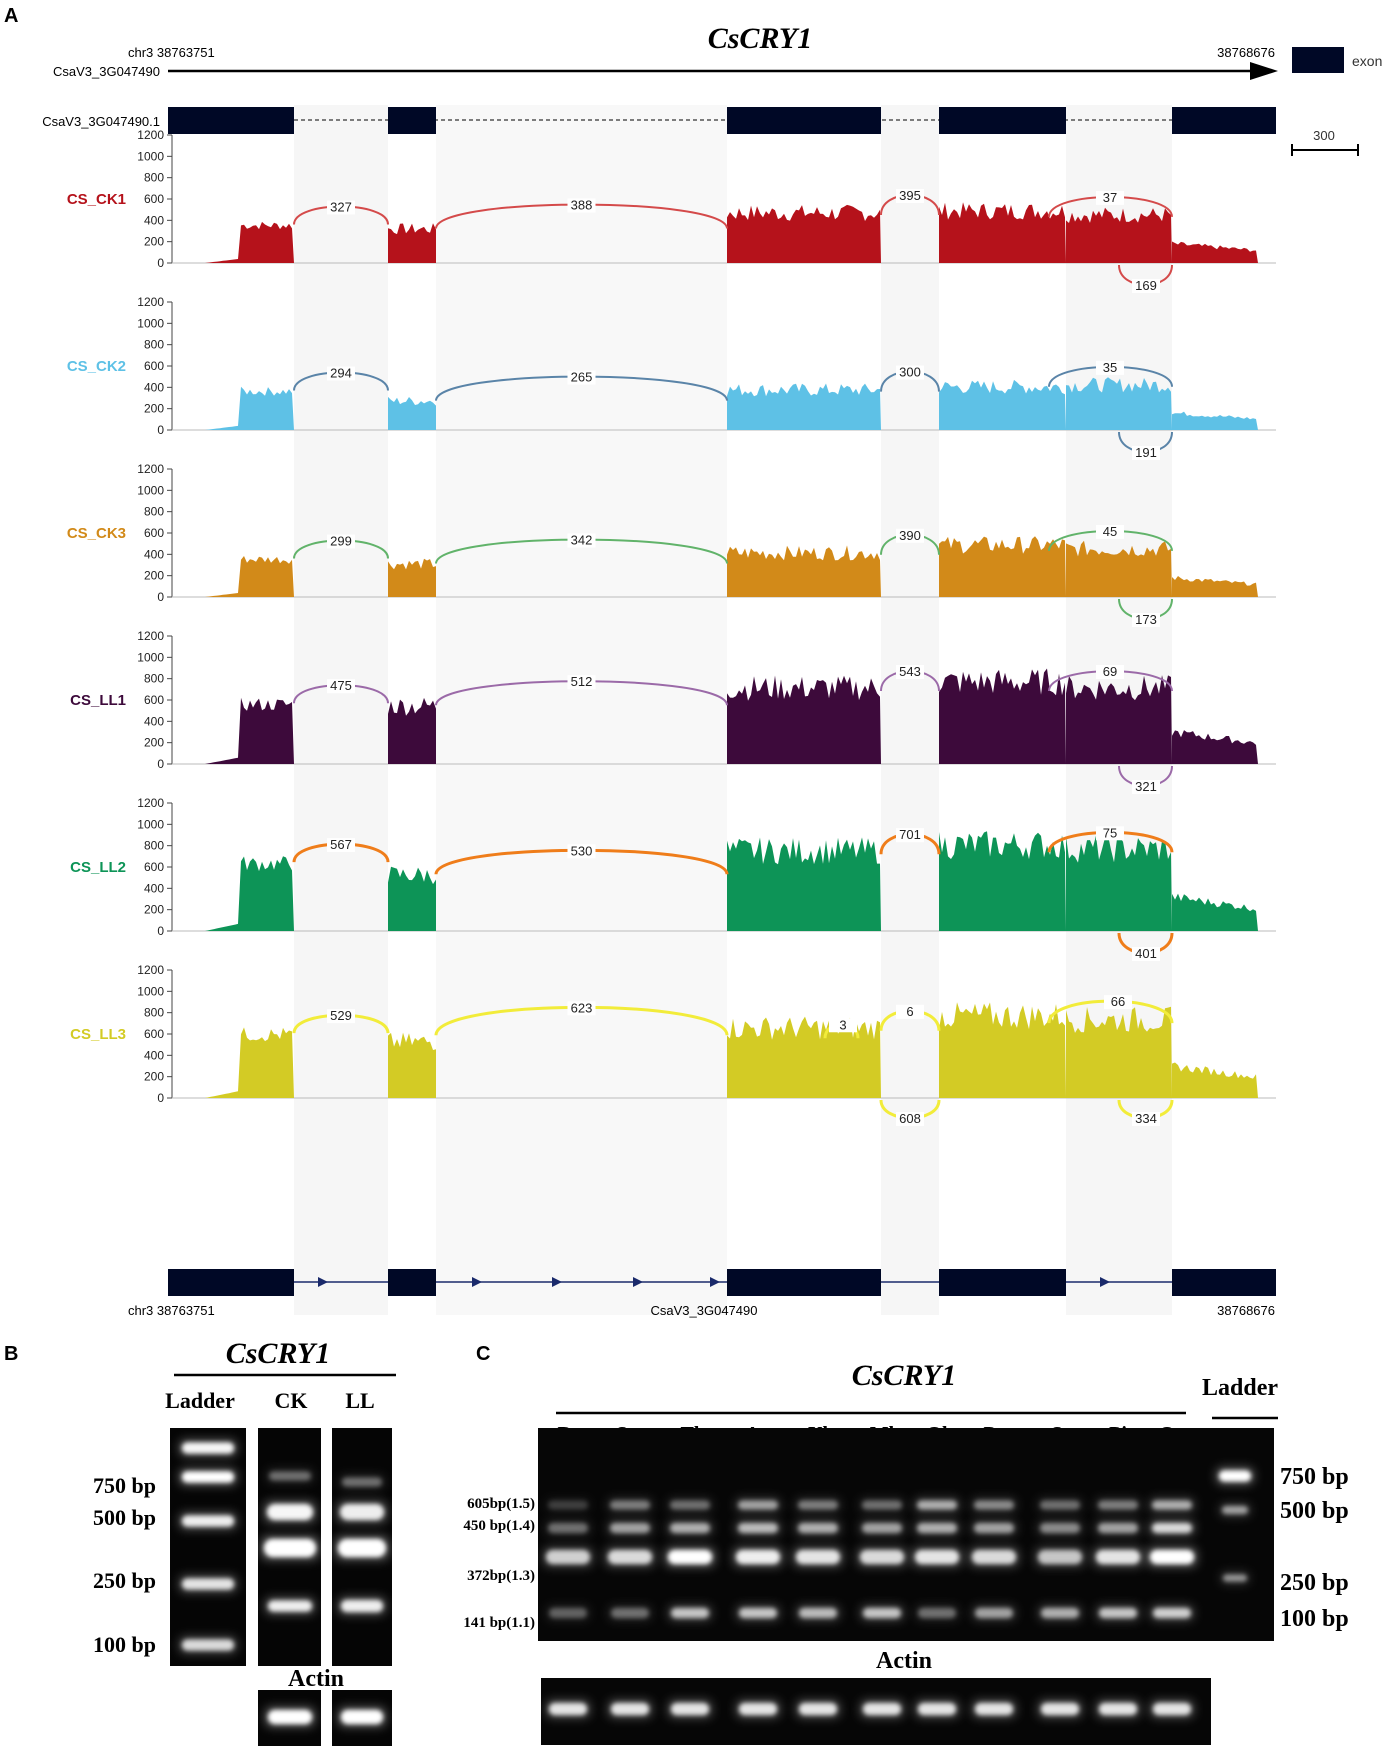  I want to click on junction-label: 701, so click(910, 834).